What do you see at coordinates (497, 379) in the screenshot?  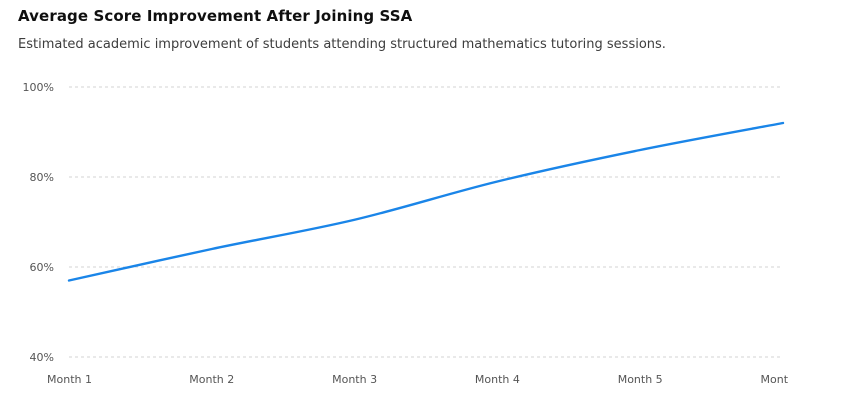 I see `x-tick-label: Month 4` at bounding box center [497, 379].